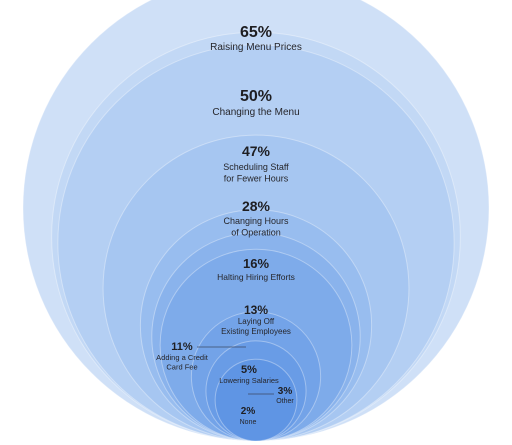 The image size is (512, 445). I want to click on value-label-raising-menu-prices: 65%, so click(256, 32).